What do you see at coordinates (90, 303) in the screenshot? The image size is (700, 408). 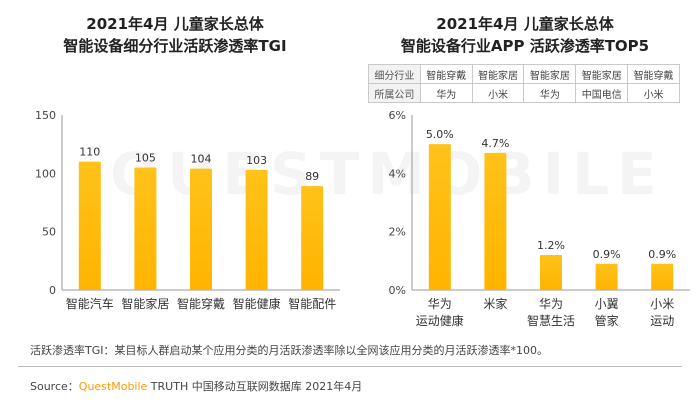 I see `x-category-label: 智能汽车` at bounding box center [90, 303].